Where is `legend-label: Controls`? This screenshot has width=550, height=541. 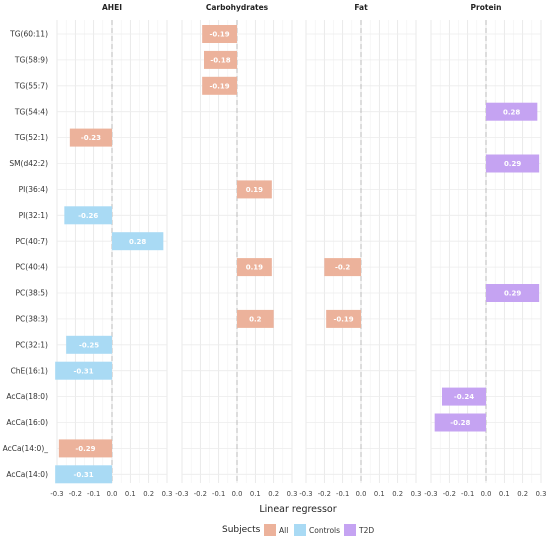
legend-label: Controls is located at coordinates (324, 530).